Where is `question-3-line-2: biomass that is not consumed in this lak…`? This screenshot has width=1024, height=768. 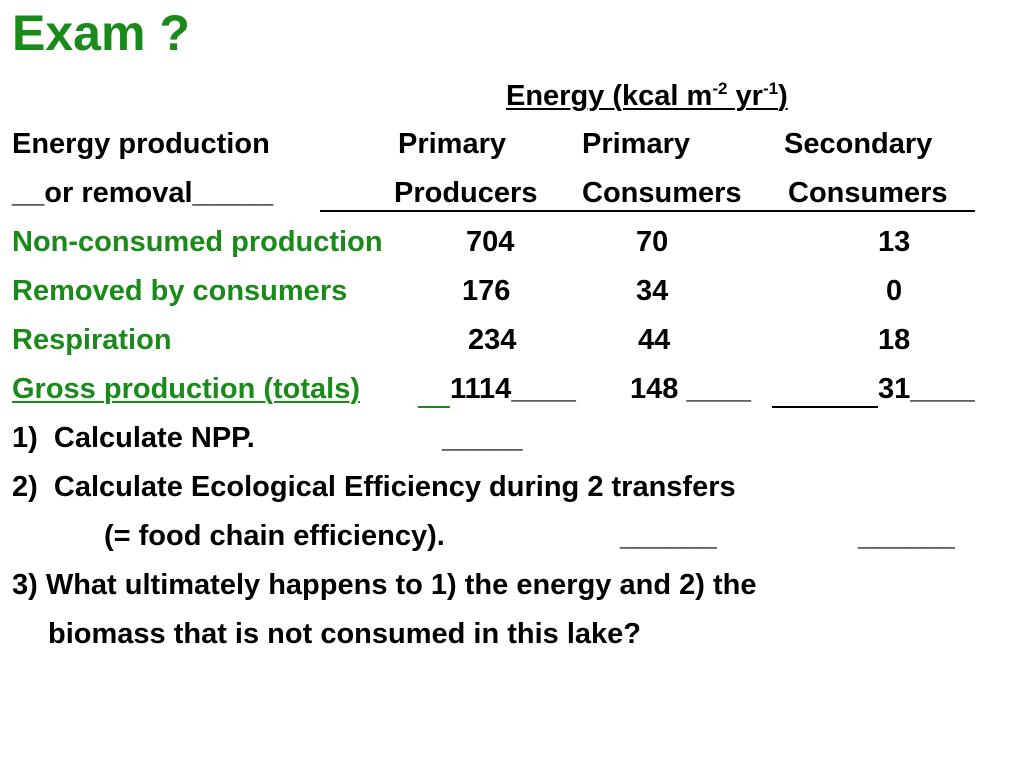
question-3-line-2: biomass that is not consumed in this lak… is located at coordinates (344, 634).